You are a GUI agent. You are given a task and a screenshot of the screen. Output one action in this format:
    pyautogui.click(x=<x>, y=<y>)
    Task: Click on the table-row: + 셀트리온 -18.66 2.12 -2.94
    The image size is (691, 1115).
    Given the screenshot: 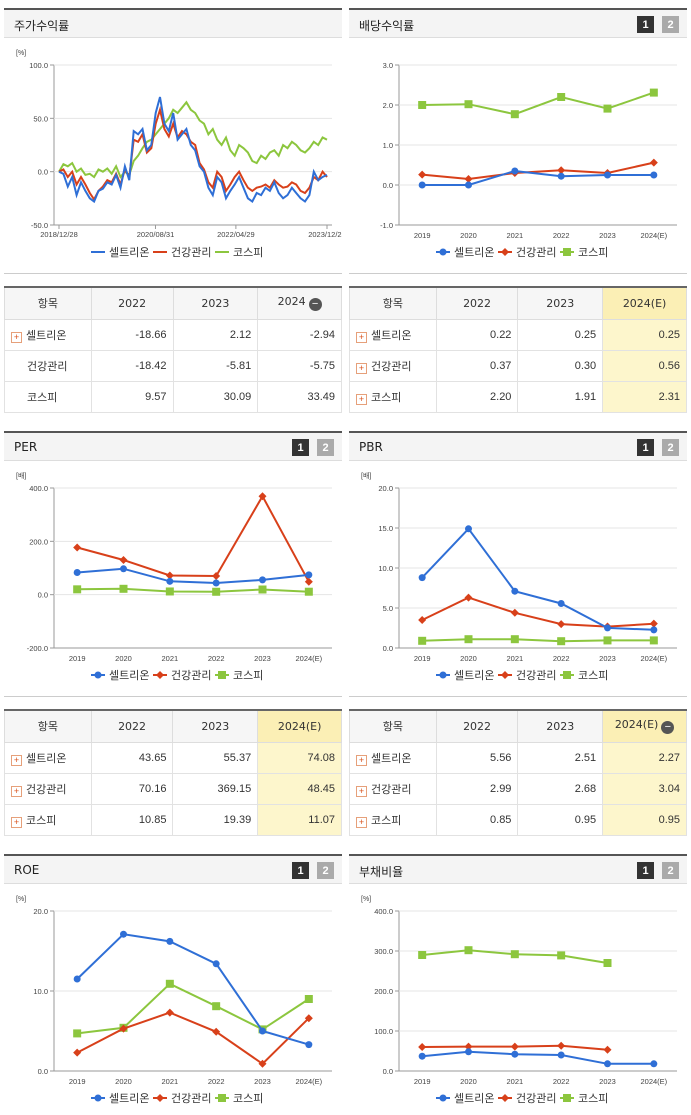 What is the action you would take?
    pyautogui.click(x=173, y=334)
    